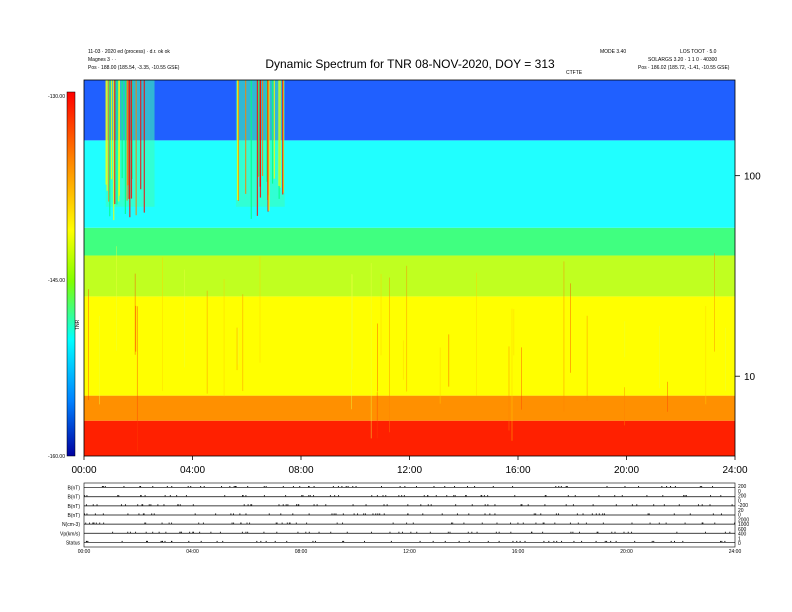 The width and height of the screenshot is (792, 612). Describe the element at coordinates (682, 60) in the screenshot. I see `header-right-line3: SOLARGS 3.20 · 1 1 0 · 40300` at that location.